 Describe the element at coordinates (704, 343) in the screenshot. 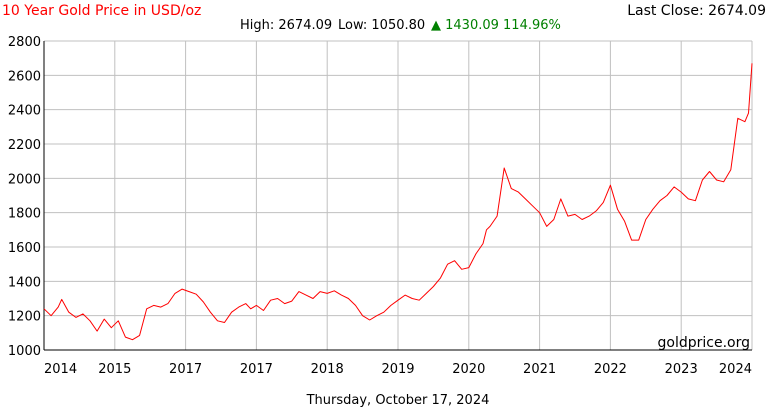

I see `watermark: goldprice.org` at that location.